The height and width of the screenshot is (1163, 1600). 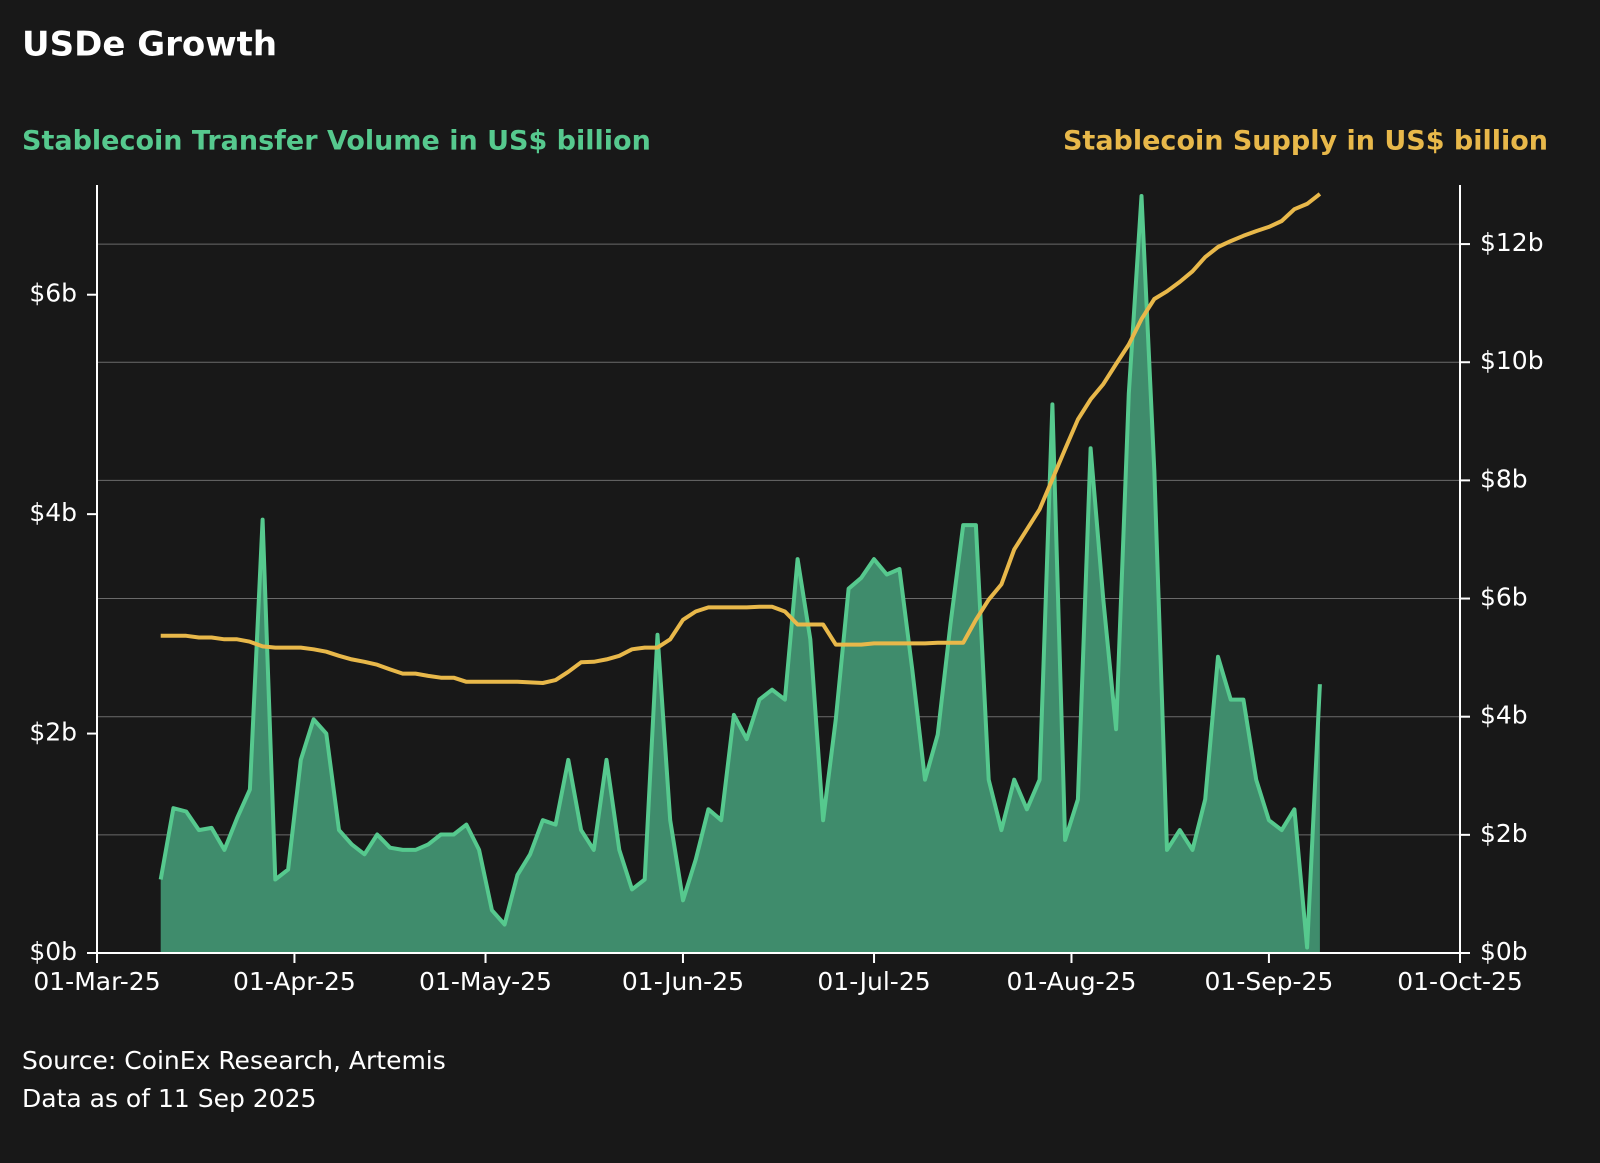 I want to click on x-tick-label: 01-Jul-25, so click(x=873, y=981).